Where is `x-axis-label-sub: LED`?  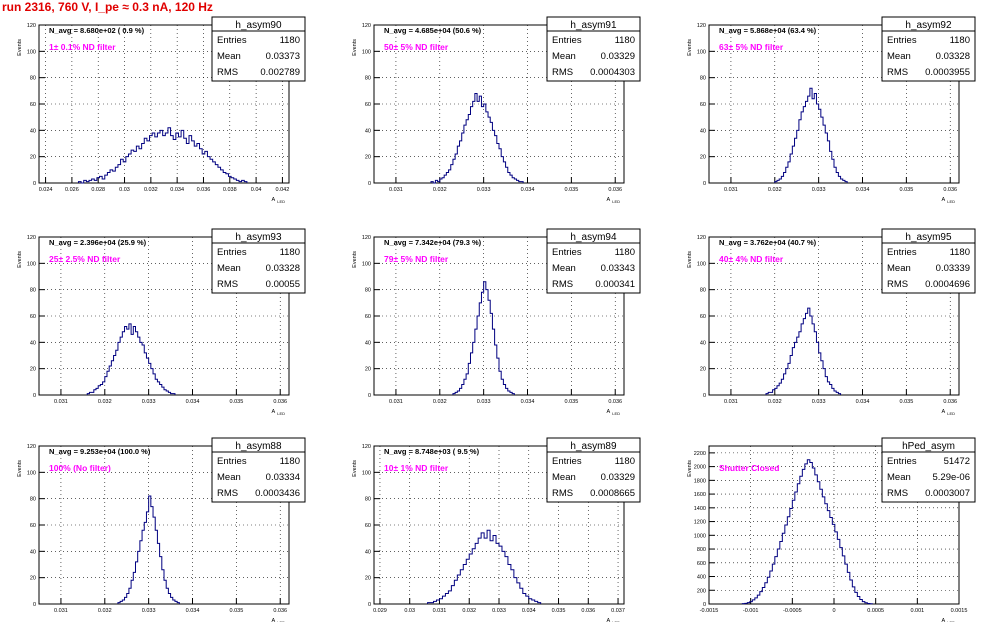 x-axis-label-sub: LED is located at coordinates (281, 413).